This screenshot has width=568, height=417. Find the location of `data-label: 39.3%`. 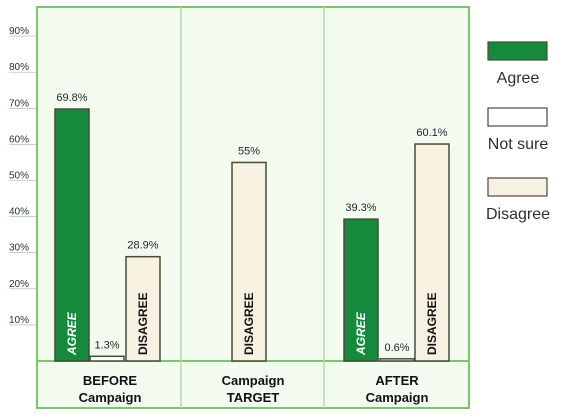

data-label: 39.3% is located at coordinates (360, 208).